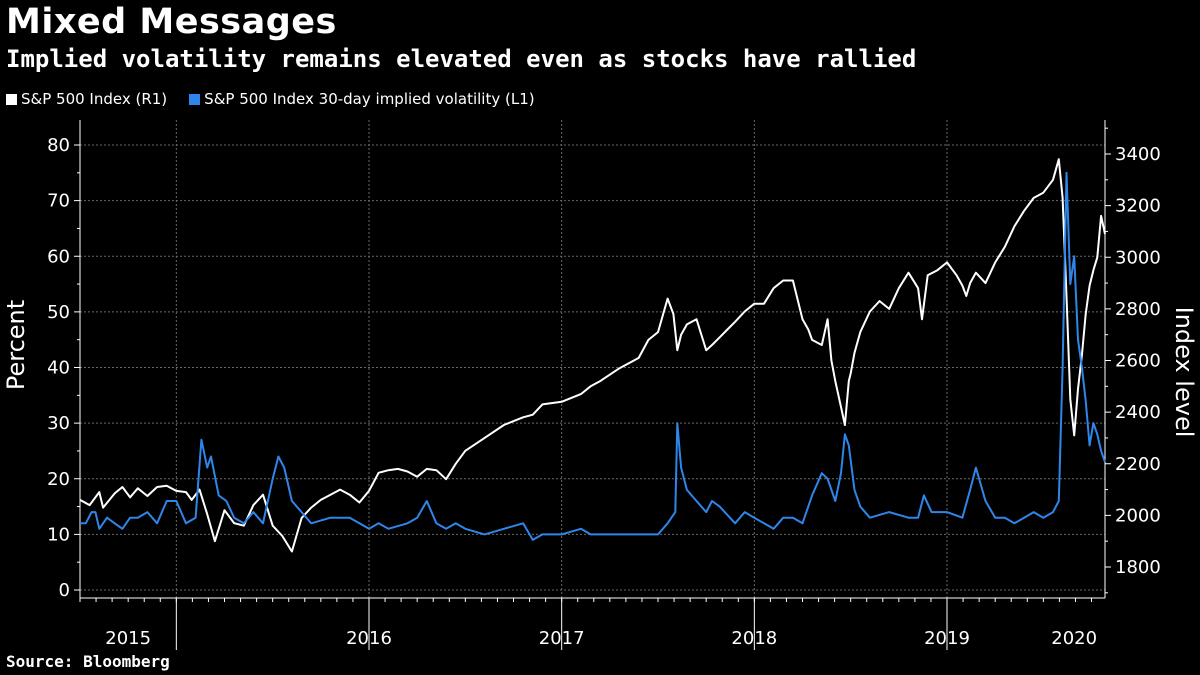 This screenshot has width=1200, height=675. I want to click on legend-swatch-spx, so click(11, 99).